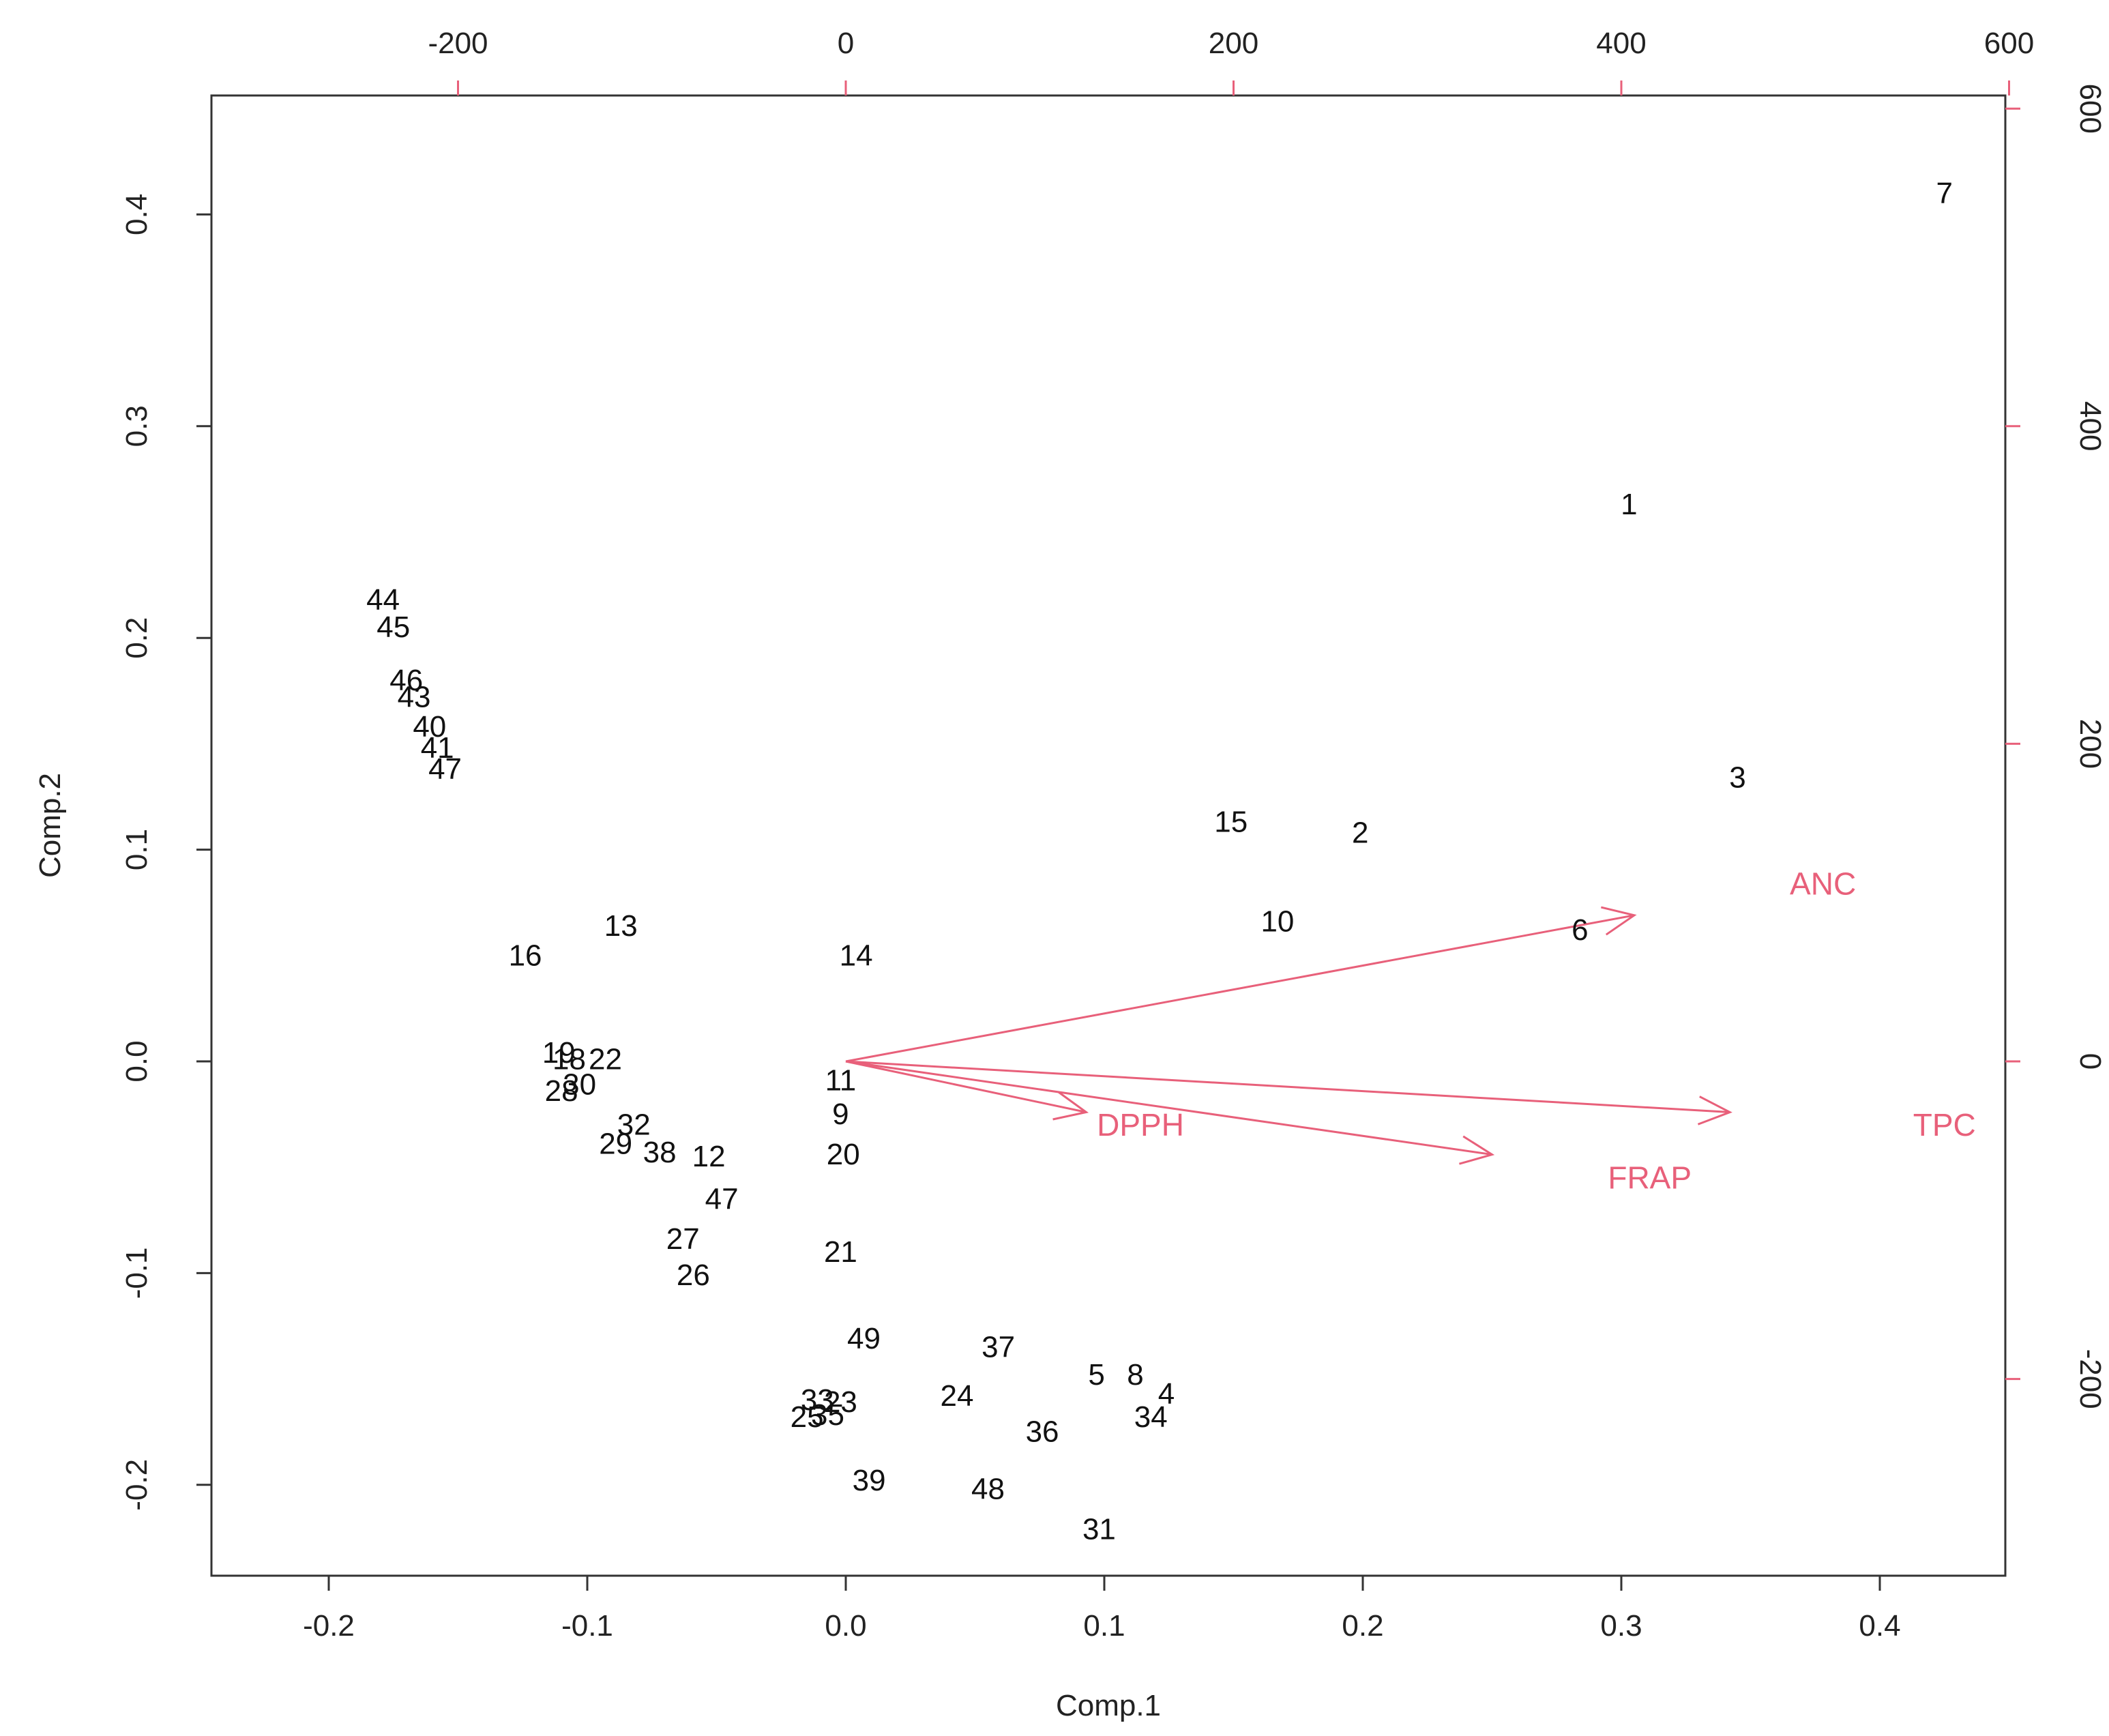 The image size is (2109, 1736). What do you see at coordinates (559, 1053) in the screenshot?
I see `observation-label: 19` at bounding box center [559, 1053].